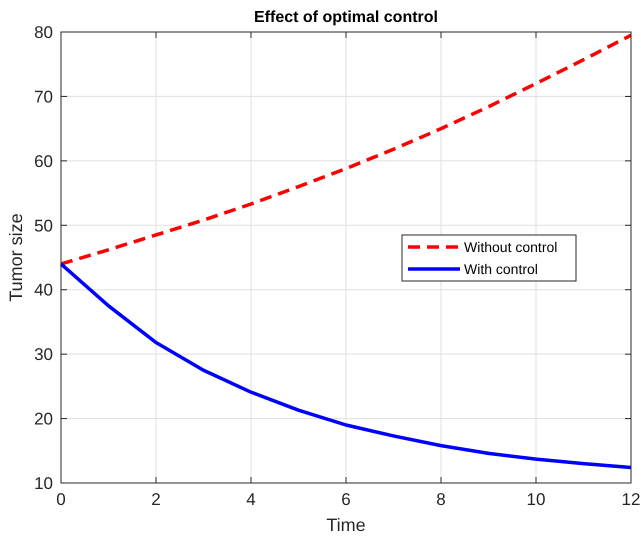 The width and height of the screenshot is (641, 537). What do you see at coordinates (346, 17) in the screenshot?
I see `chart-title: Effect of optimal control` at bounding box center [346, 17].